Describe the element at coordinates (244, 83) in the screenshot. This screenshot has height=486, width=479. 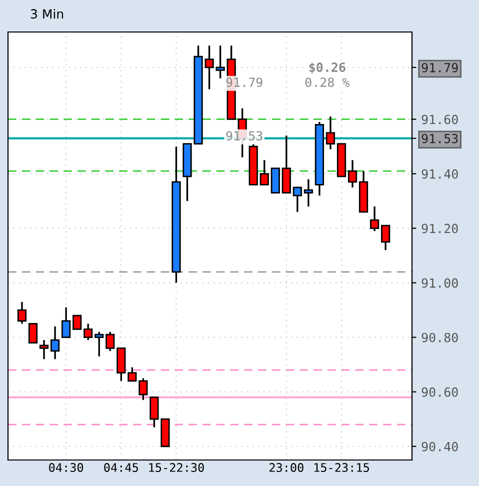
I see `annotation: 91.79` at that location.